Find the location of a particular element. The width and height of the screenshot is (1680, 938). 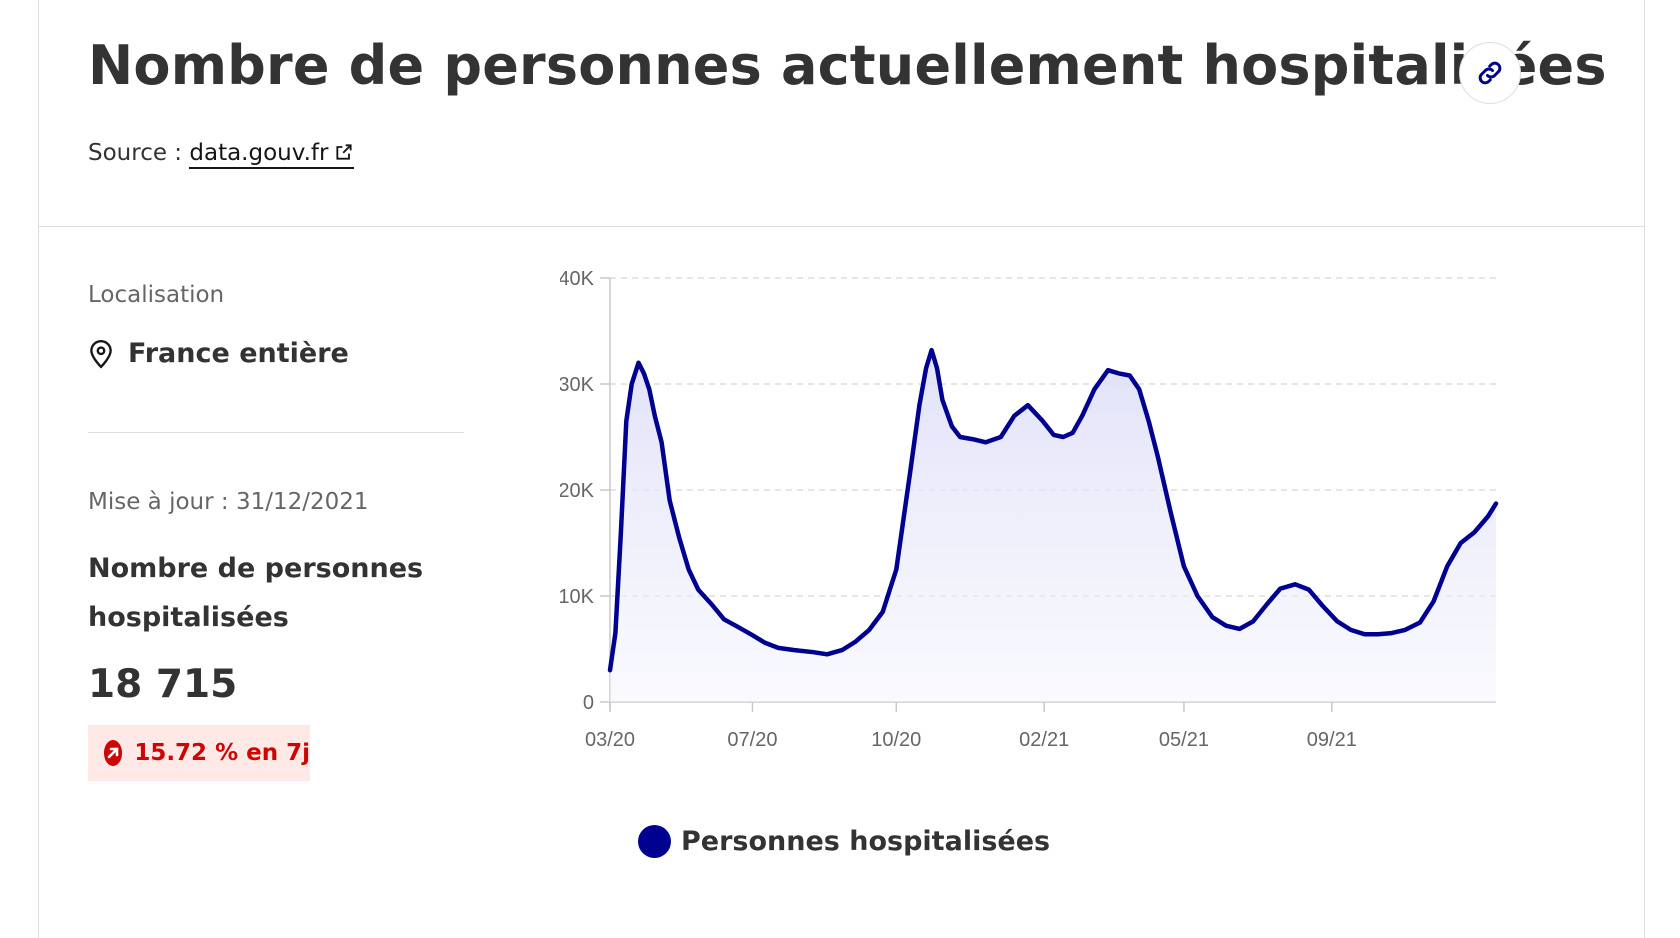

update-date: Mise à jour : 31/12/2021 is located at coordinates (228, 502).